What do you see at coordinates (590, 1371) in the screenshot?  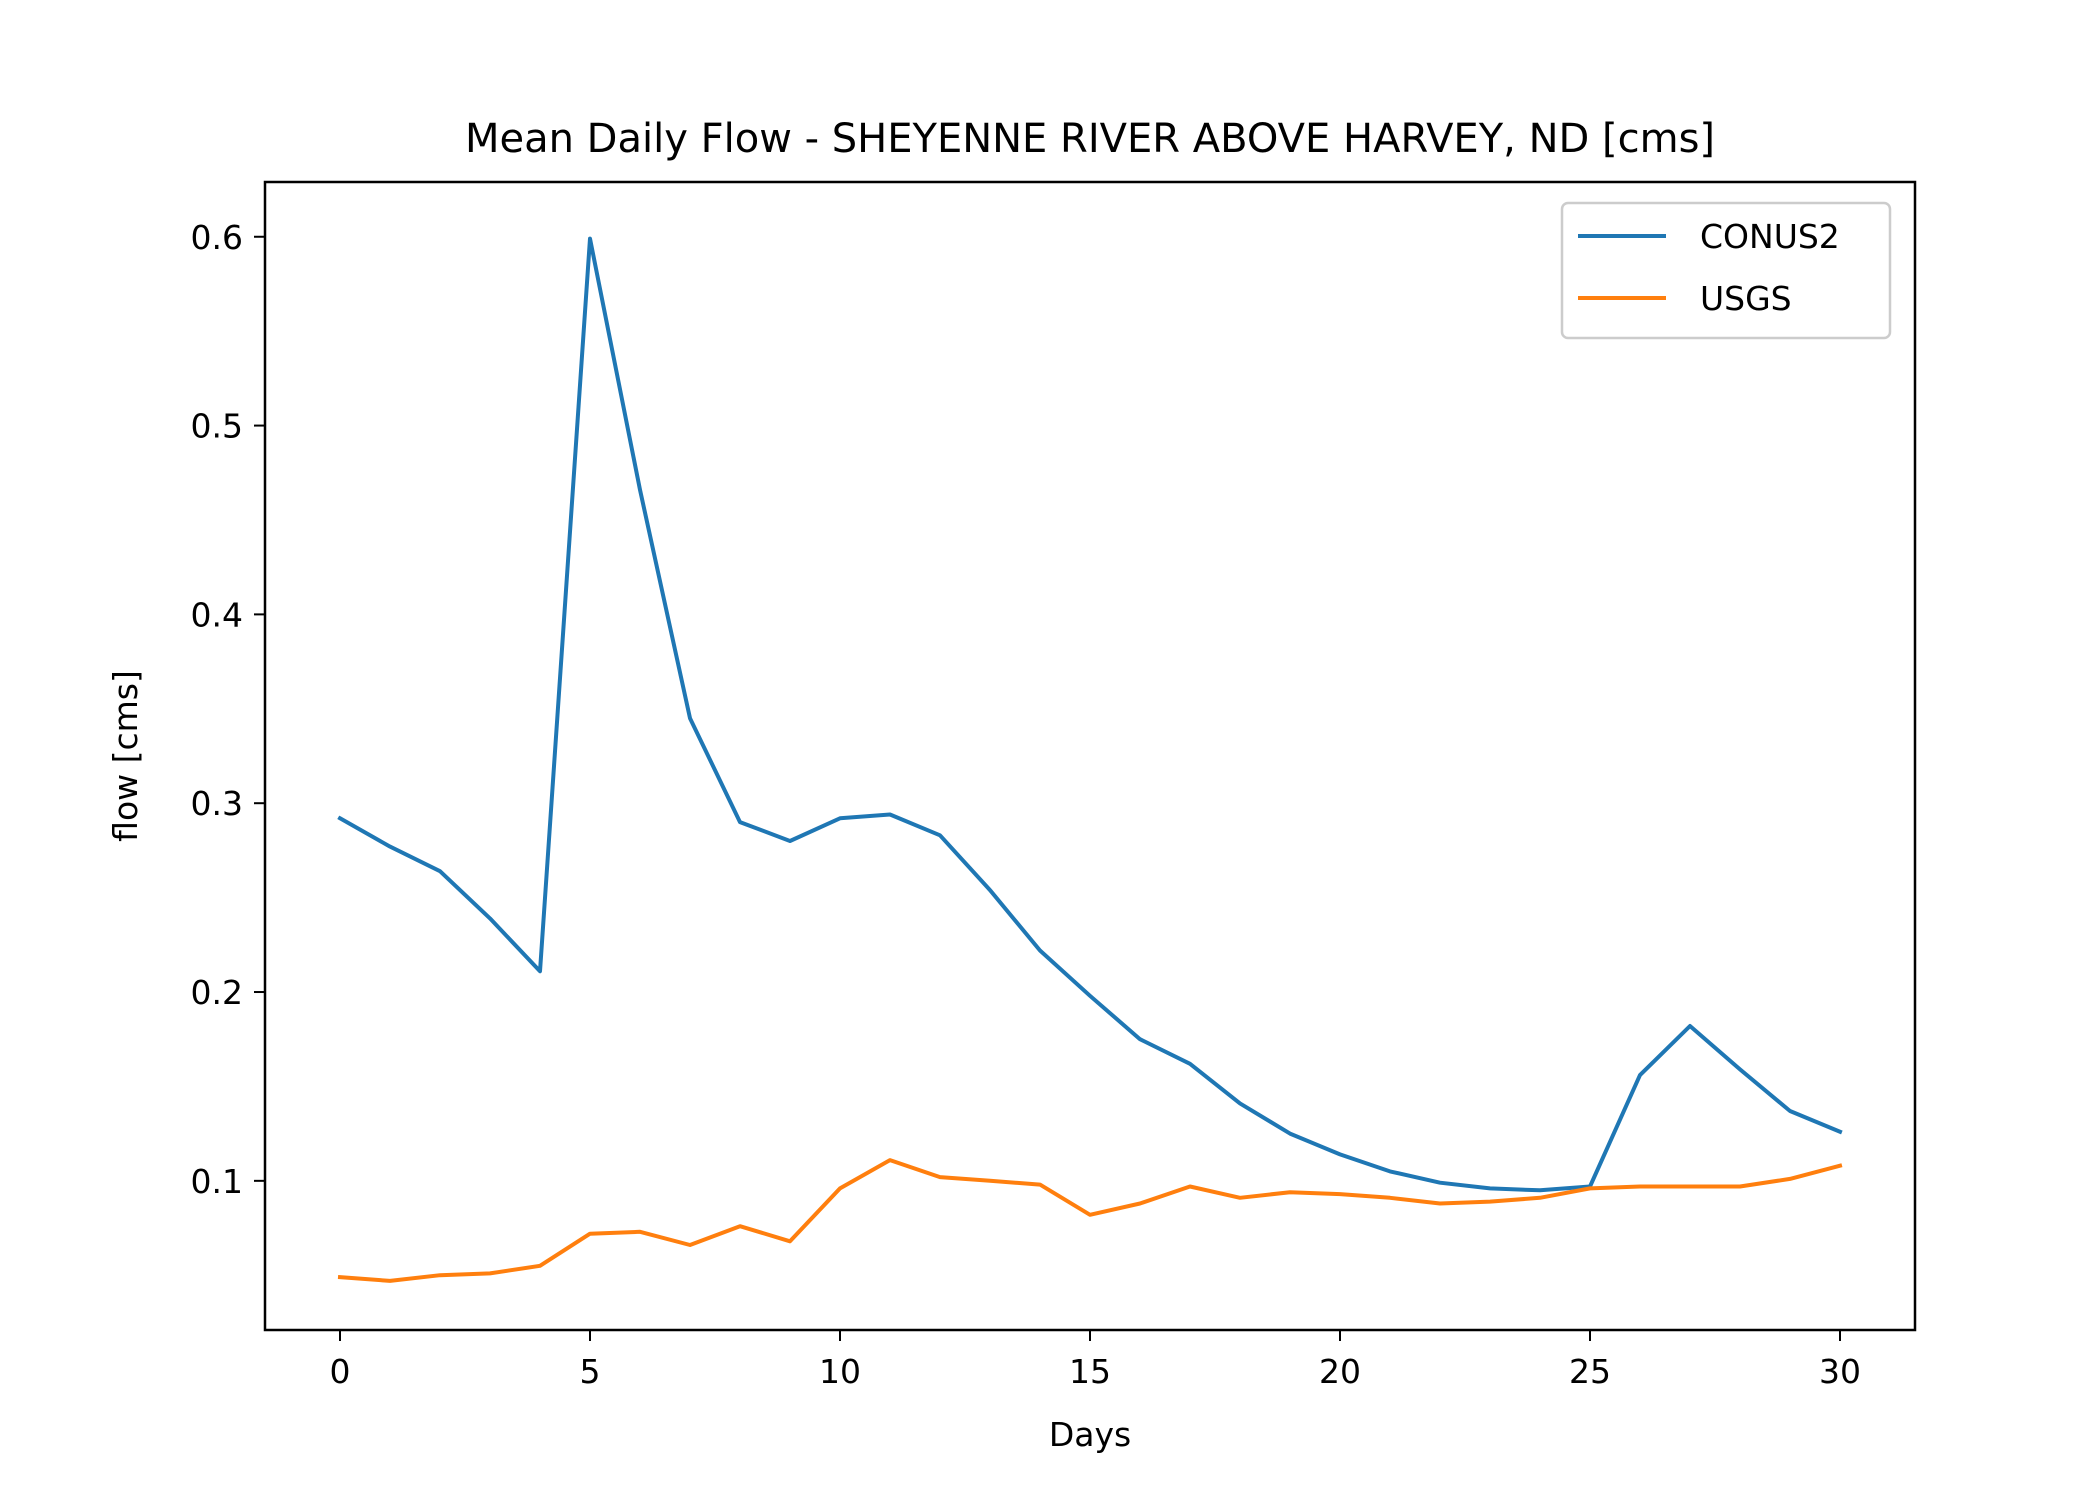 I see `x-tick-label: 5` at bounding box center [590, 1371].